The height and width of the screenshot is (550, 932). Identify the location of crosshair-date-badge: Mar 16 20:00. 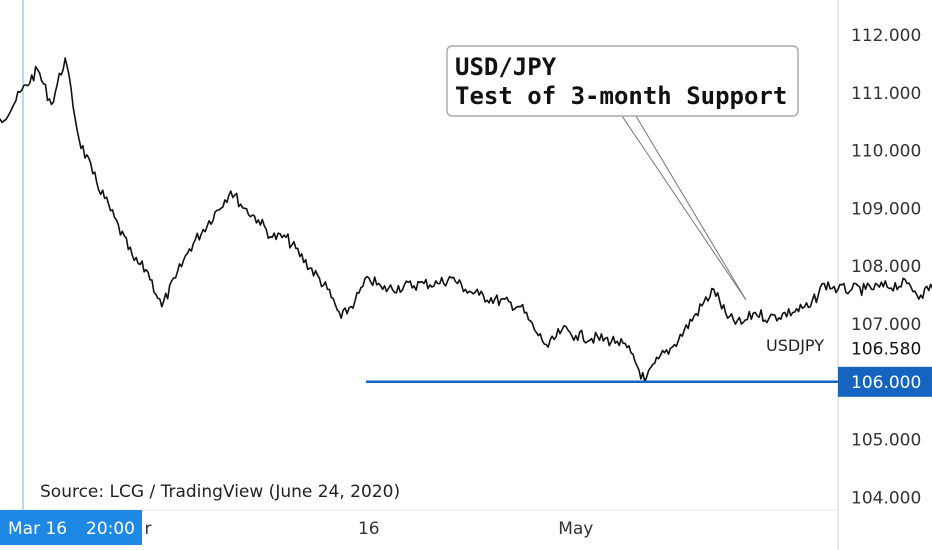
(71, 527).